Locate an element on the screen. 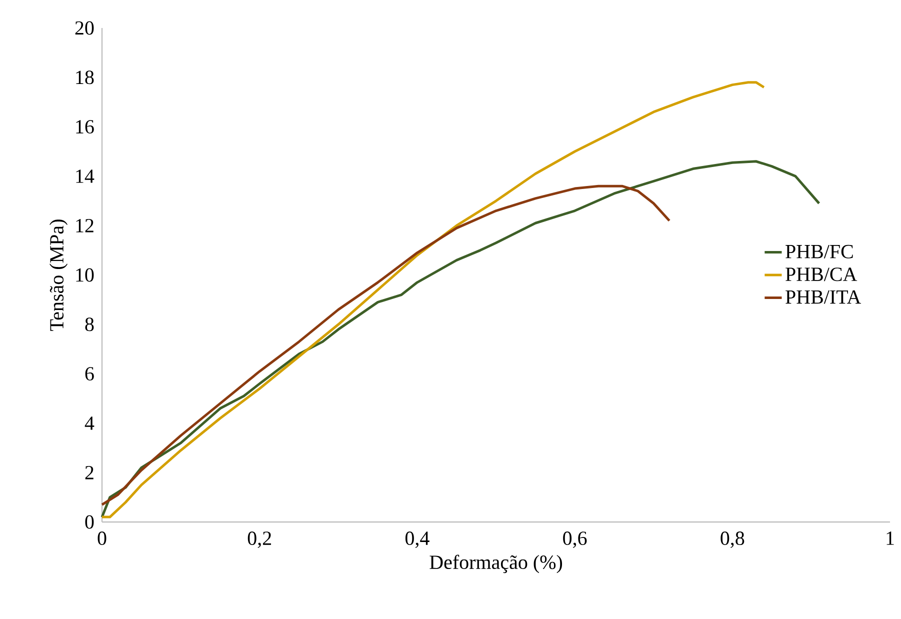 The image size is (901, 619). x-tick-label: 0,6 is located at coordinates (575, 540).